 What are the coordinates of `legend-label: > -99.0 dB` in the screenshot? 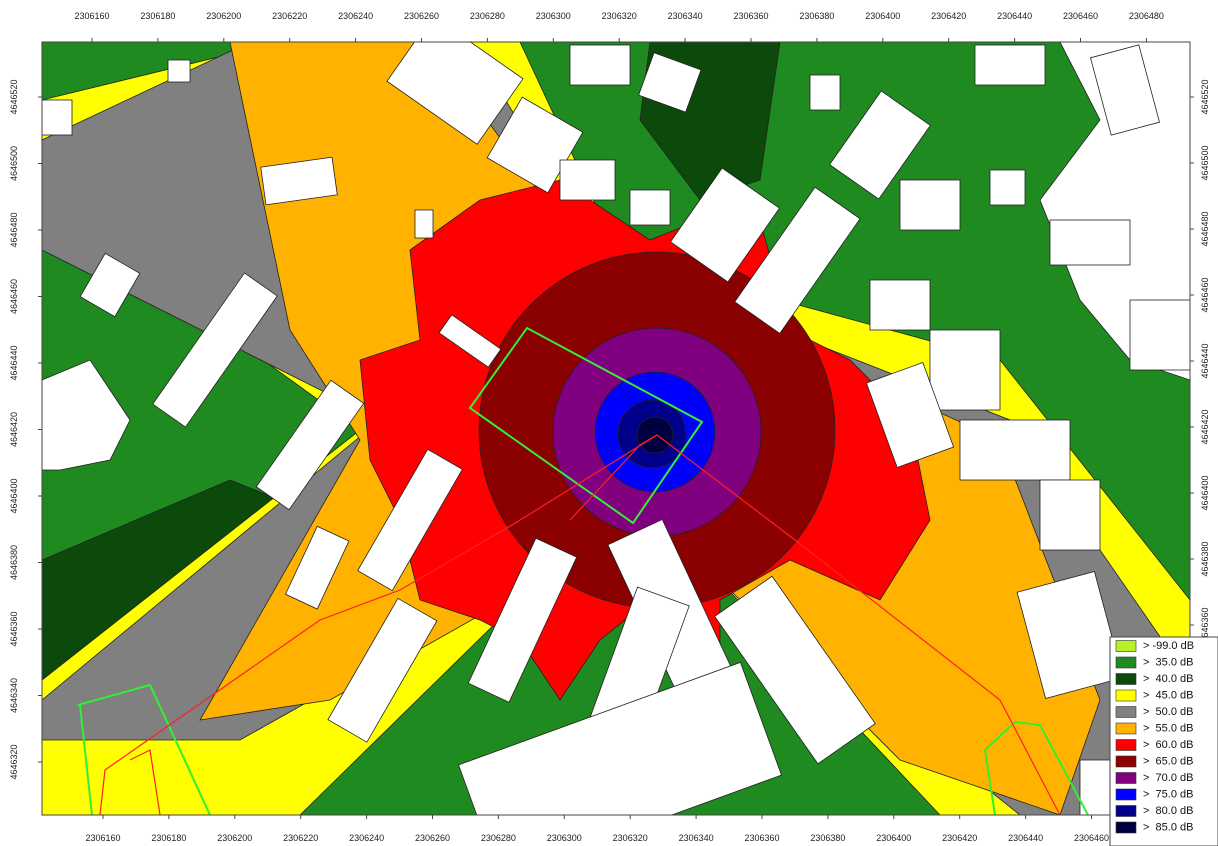 It's located at (1168, 646).